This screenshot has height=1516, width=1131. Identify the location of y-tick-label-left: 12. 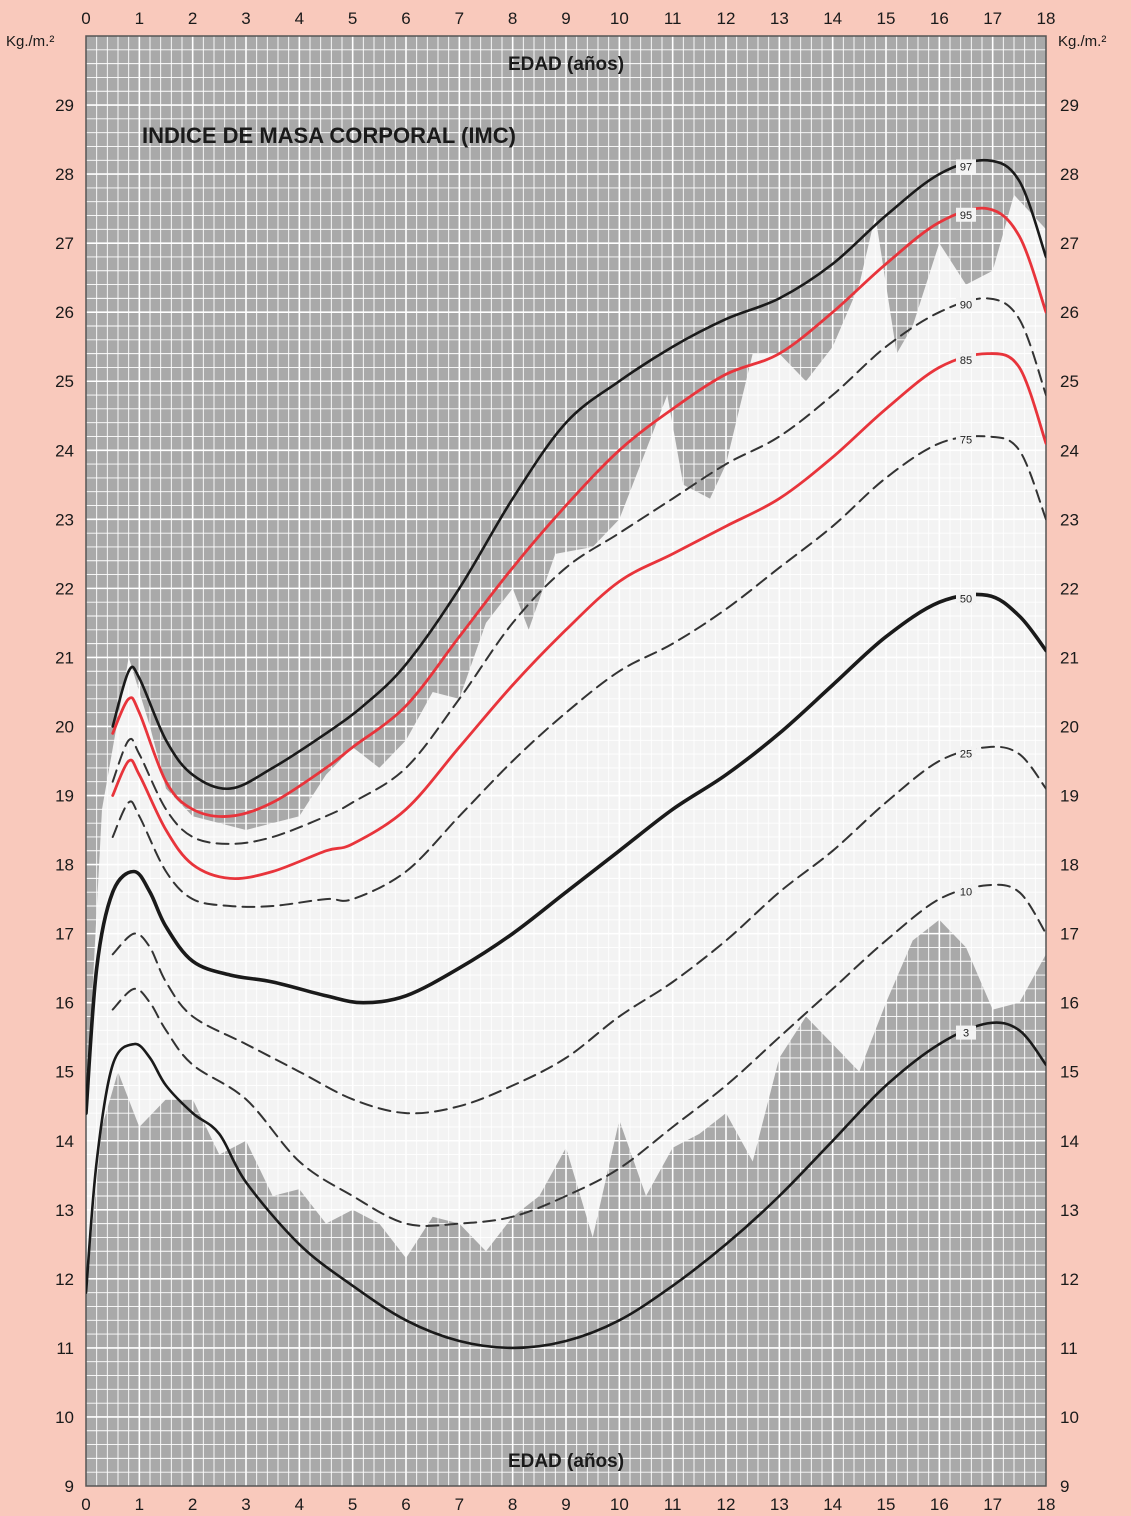
(64, 1279).